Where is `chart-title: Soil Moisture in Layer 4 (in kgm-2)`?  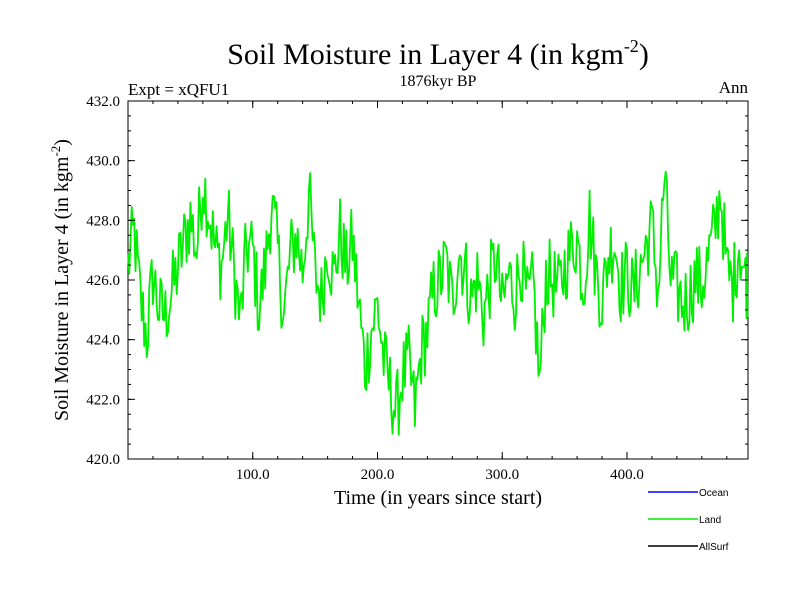 chart-title: Soil Moisture in Layer 4 (in kgm-2) is located at coordinates (438, 53).